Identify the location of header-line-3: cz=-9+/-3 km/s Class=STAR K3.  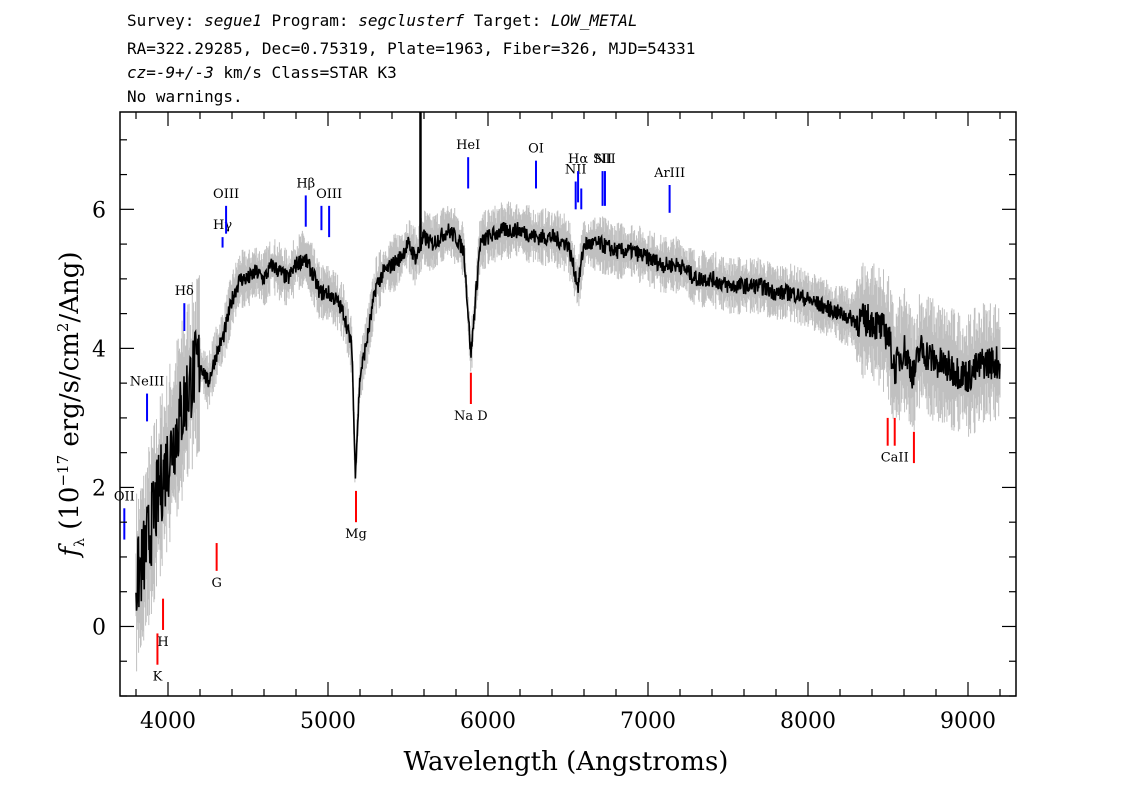
(262, 72).